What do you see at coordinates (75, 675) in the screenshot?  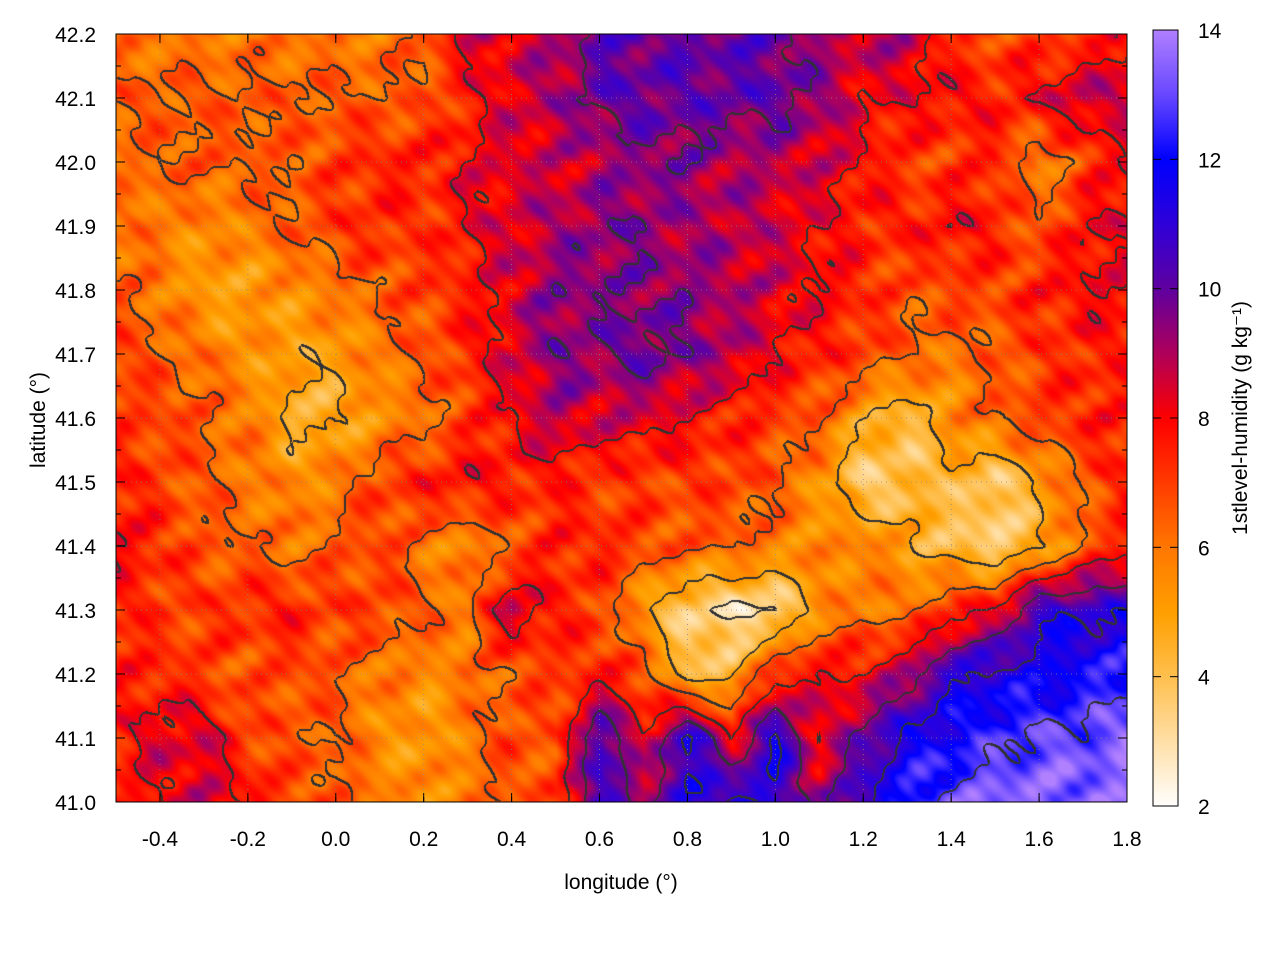 I see `y-tick-label: 41.2` at bounding box center [75, 675].